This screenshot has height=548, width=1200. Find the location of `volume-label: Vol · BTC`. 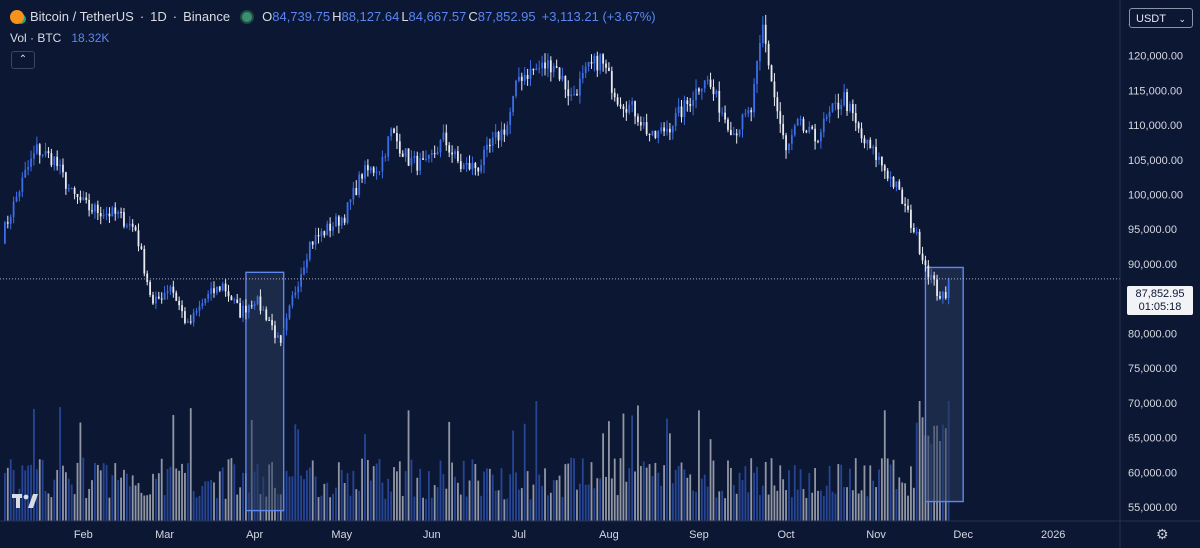

volume-label: Vol · BTC is located at coordinates (36, 38).